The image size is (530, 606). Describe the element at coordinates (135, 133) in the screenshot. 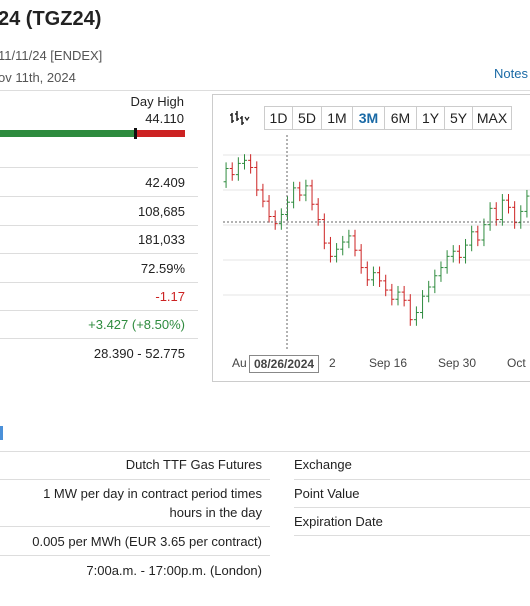

I see `day-range-marker` at that location.